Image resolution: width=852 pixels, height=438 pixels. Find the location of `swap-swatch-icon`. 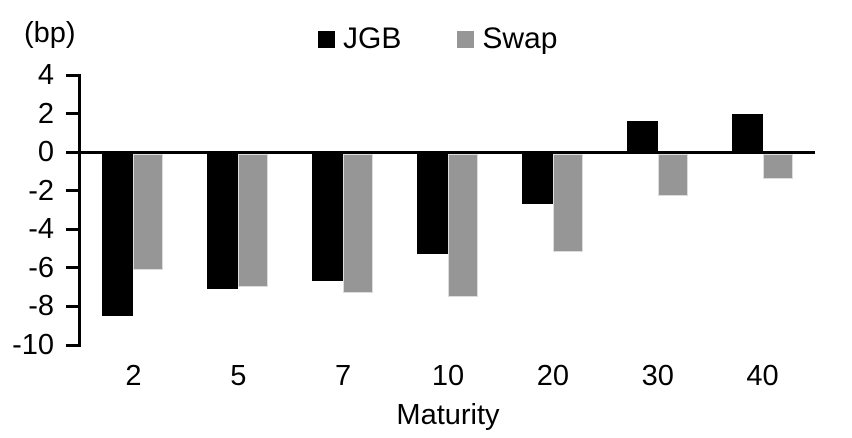

swap-swatch-icon is located at coordinates (466, 39).